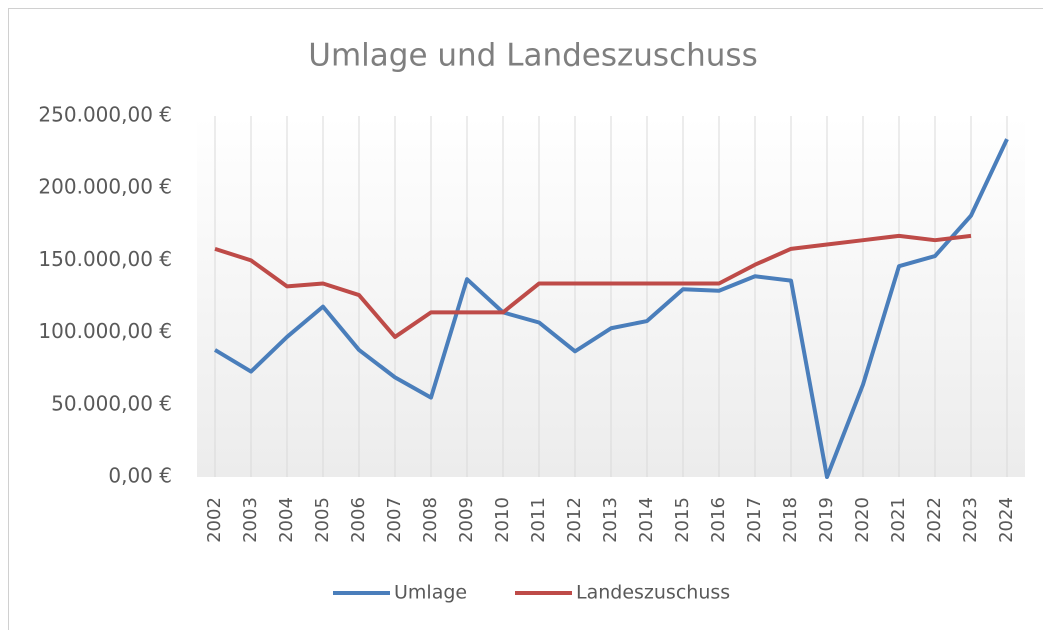 The width and height of the screenshot is (1043, 630). I want to click on y-tick-label: 50.000,00 €, so click(111, 403).